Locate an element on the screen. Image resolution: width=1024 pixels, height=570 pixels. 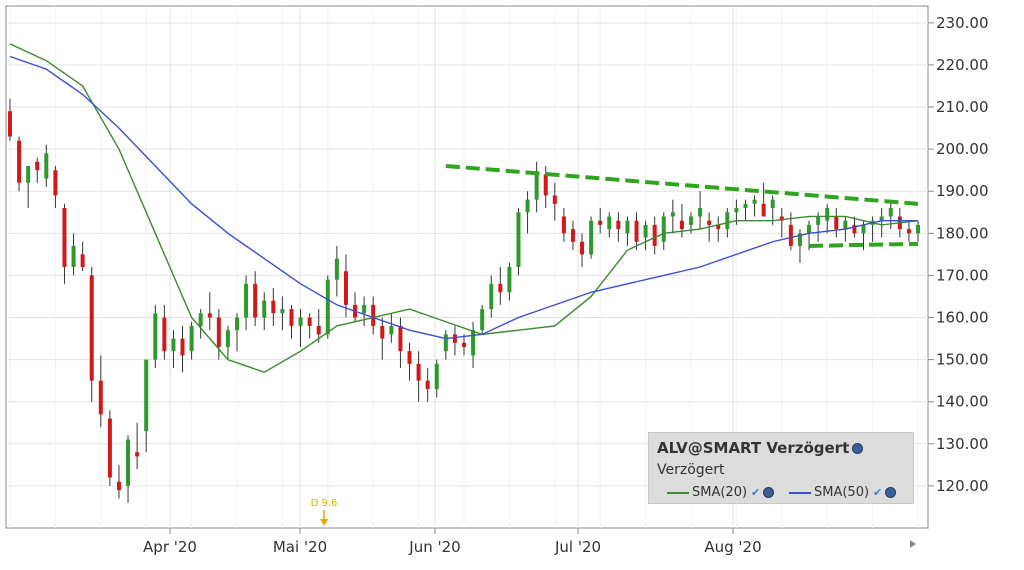
y-tick-label: 200.00 is located at coordinates (962, 149).